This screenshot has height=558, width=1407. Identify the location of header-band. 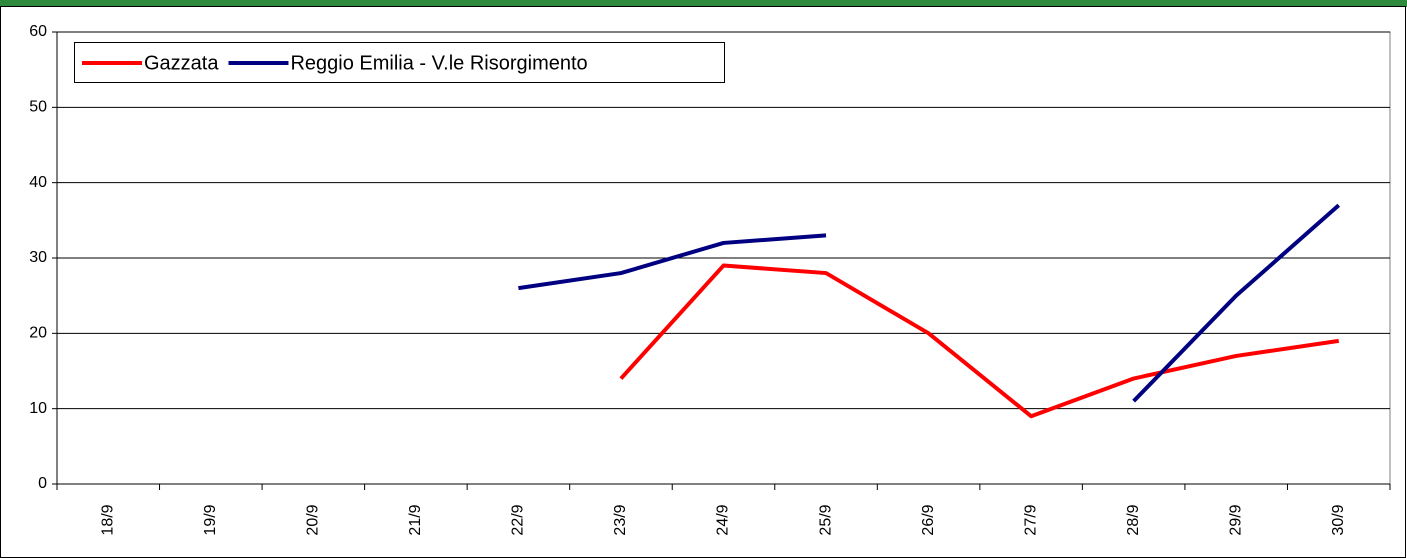
(703, 3).